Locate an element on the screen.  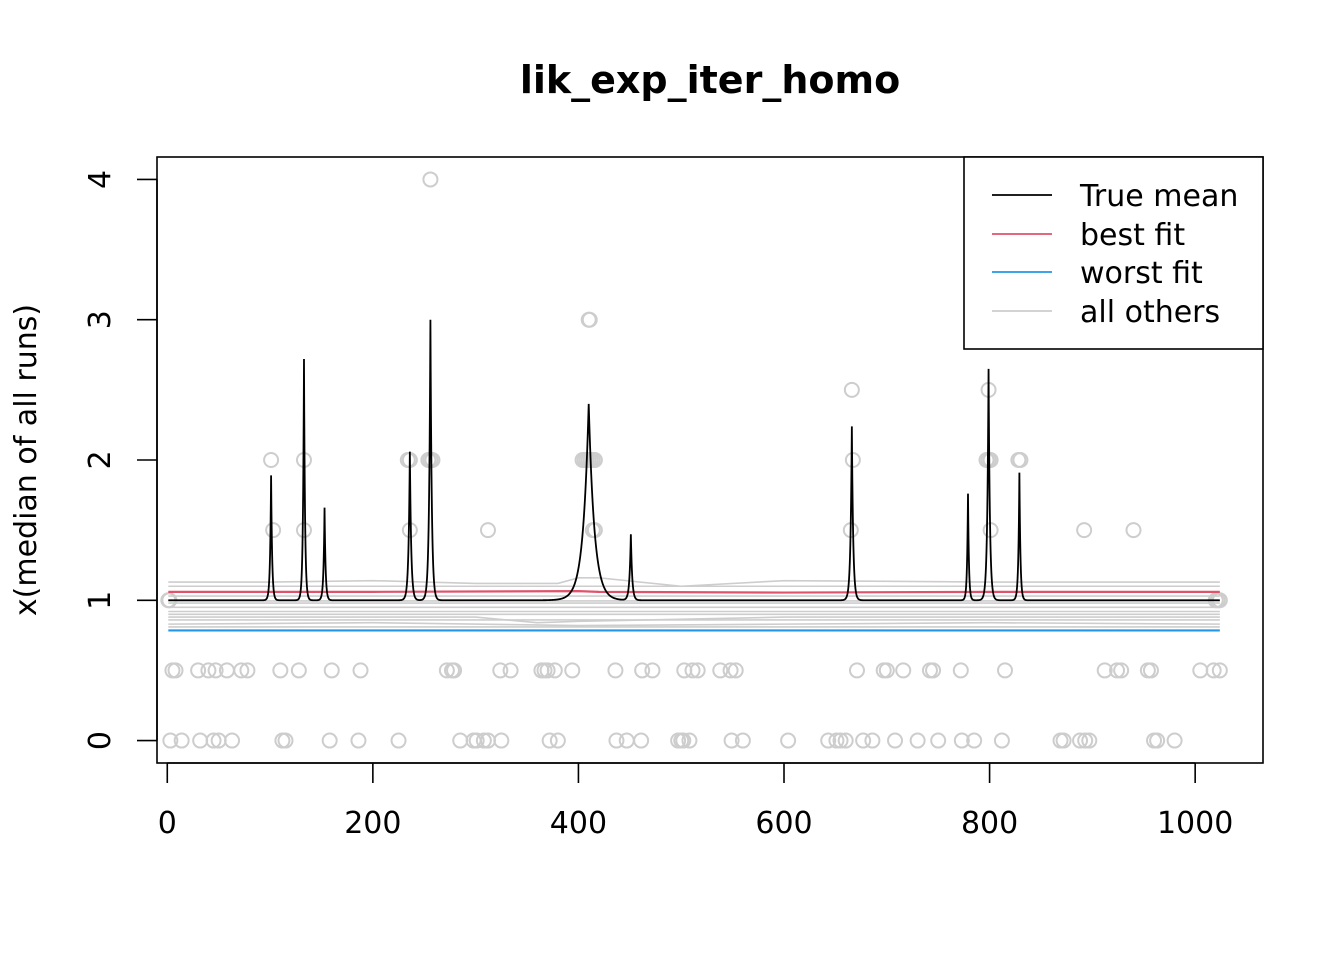
best-fit-line is located at coordinates (694, 592).